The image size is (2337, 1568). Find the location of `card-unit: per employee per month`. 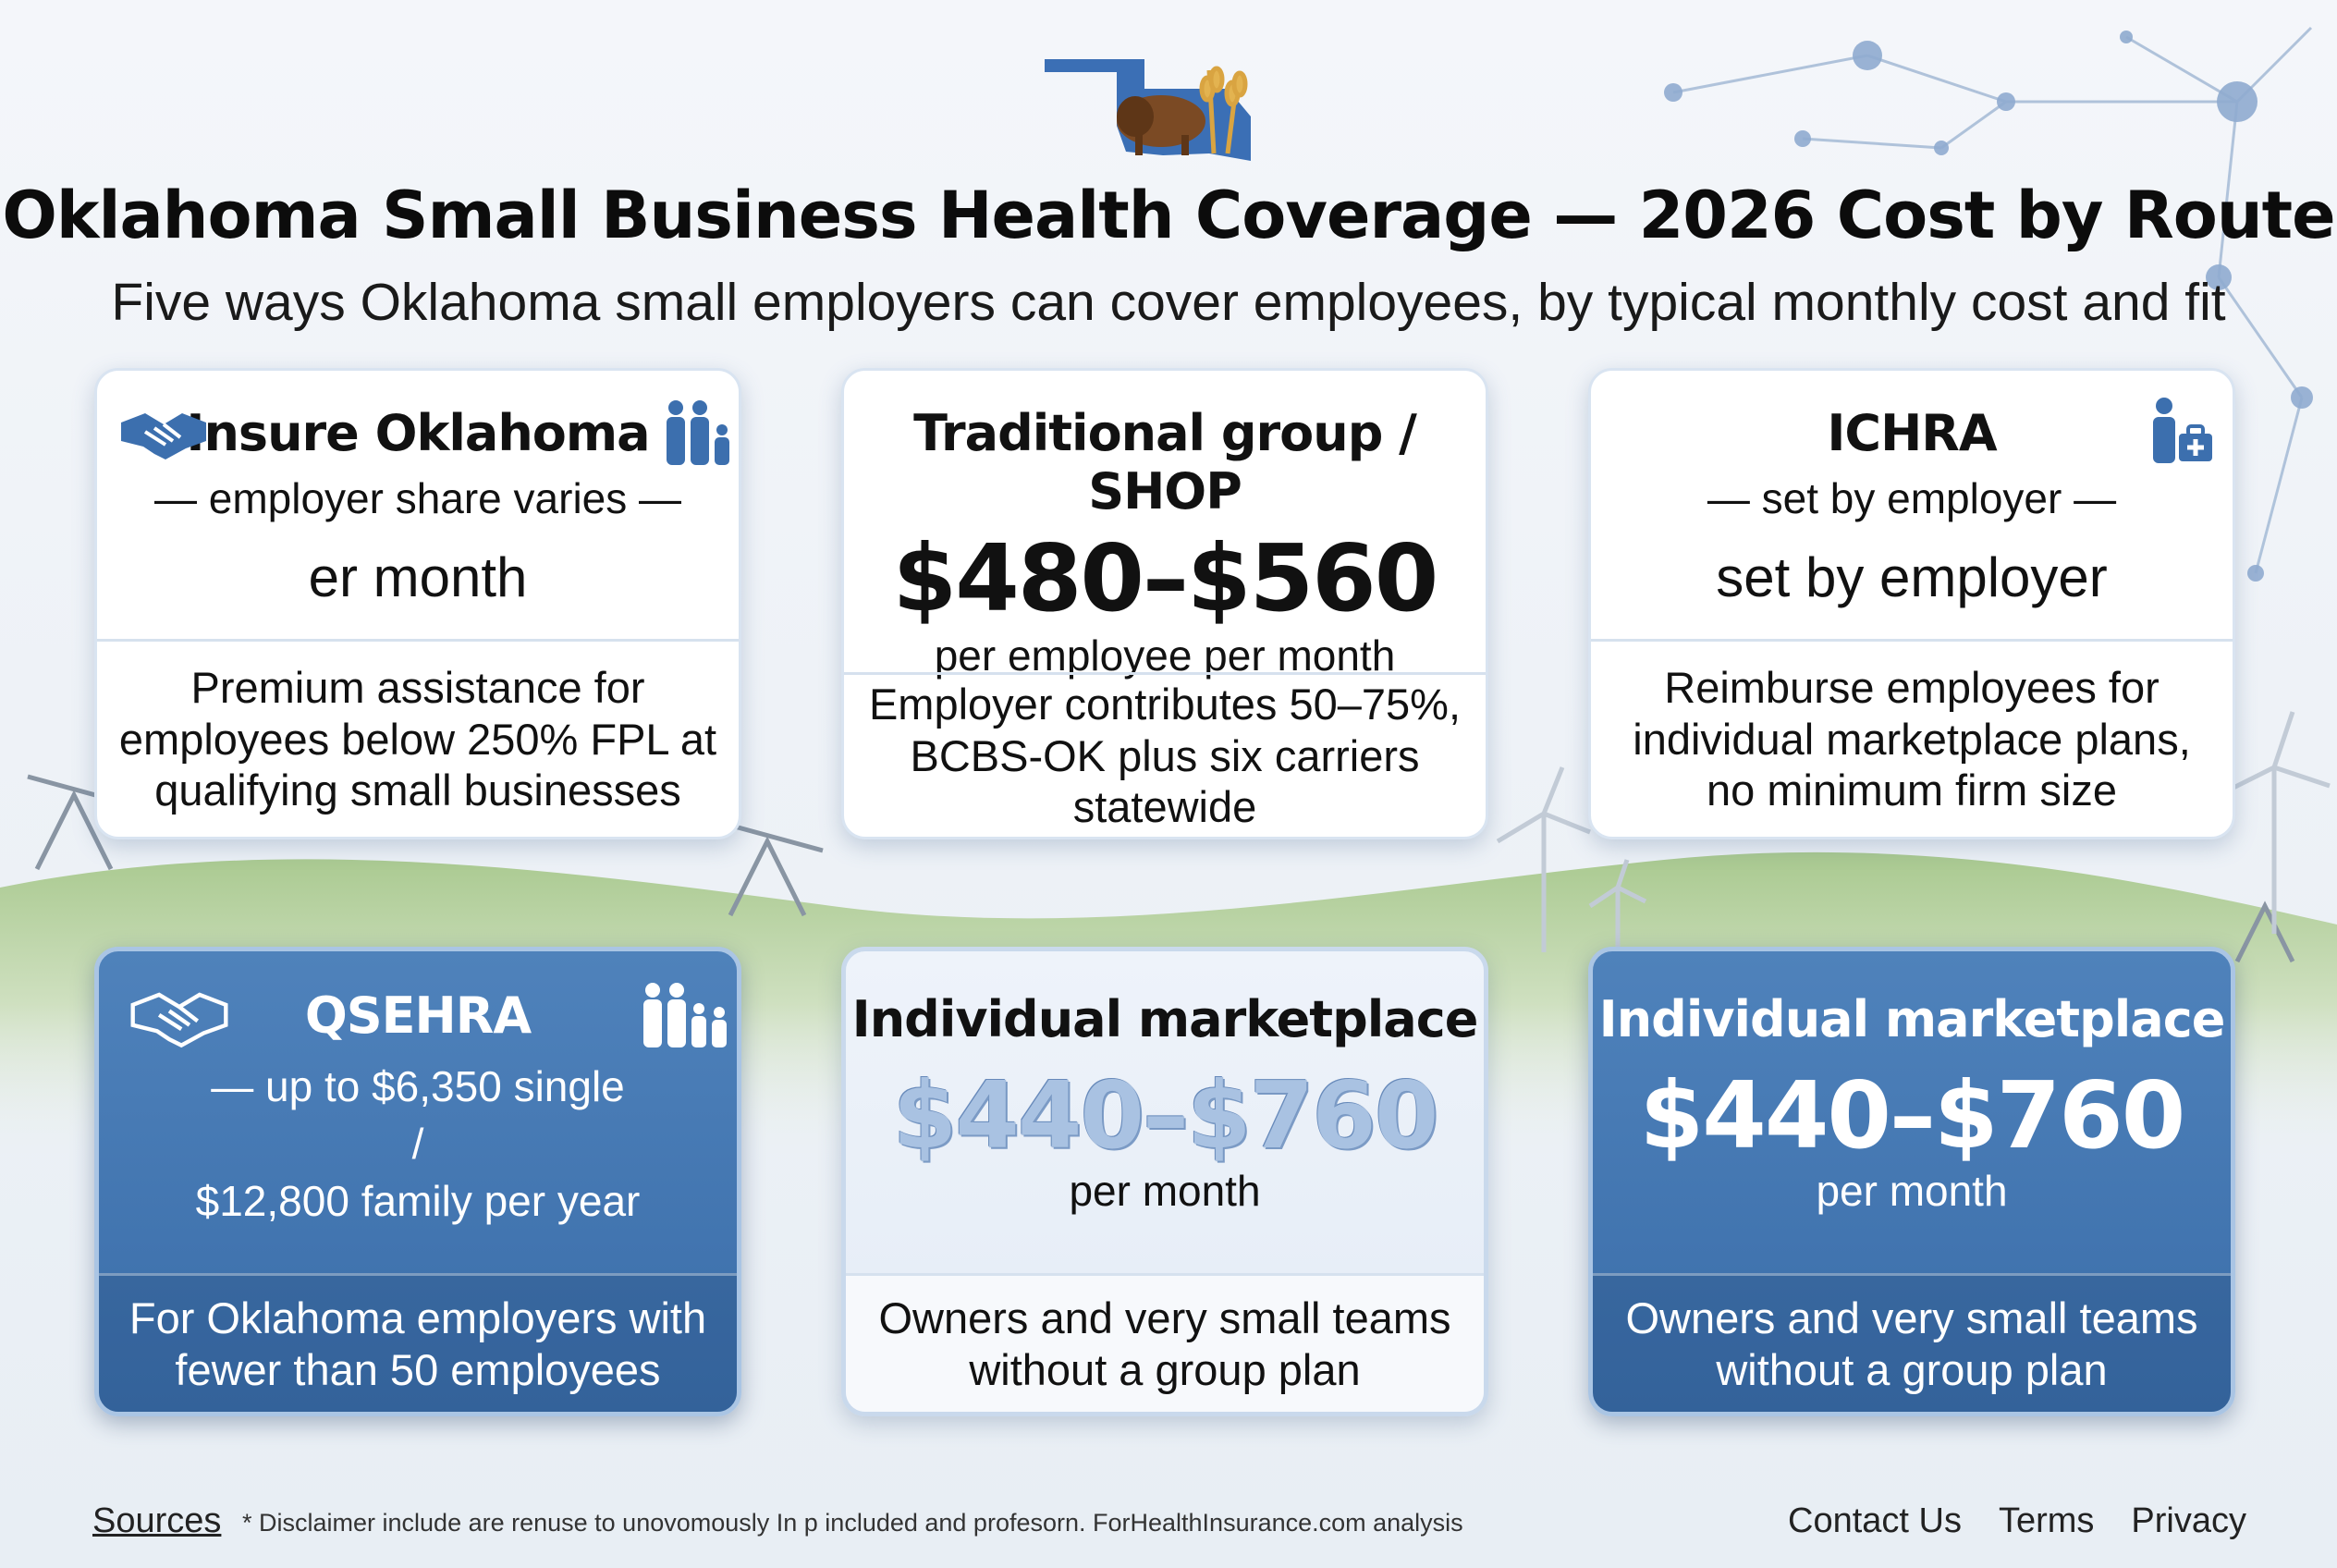

card-unit: per employee per month is located at coordinates (1165, 656).